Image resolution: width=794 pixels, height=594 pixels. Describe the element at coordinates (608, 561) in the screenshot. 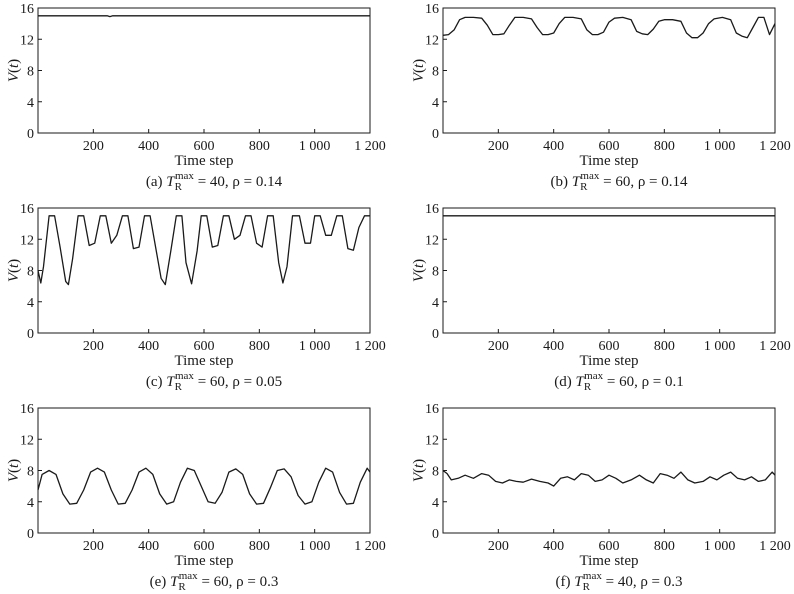

I see `x-axis-label-f: Time step` at that location.